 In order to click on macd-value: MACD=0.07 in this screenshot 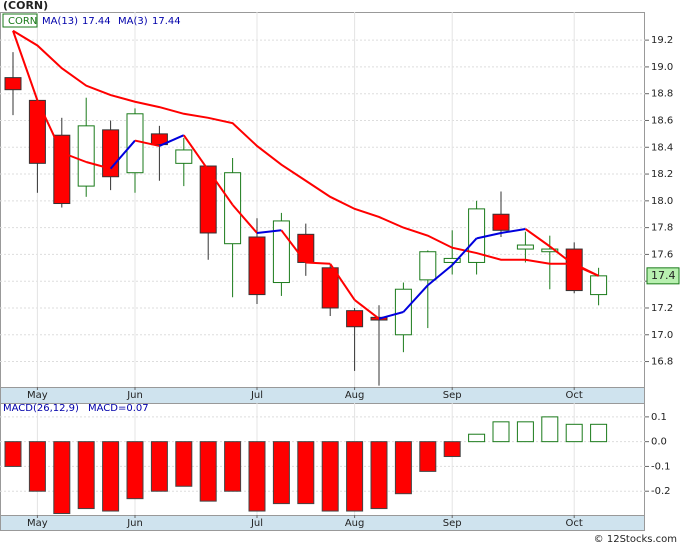, I will do `click(118, 408)`.